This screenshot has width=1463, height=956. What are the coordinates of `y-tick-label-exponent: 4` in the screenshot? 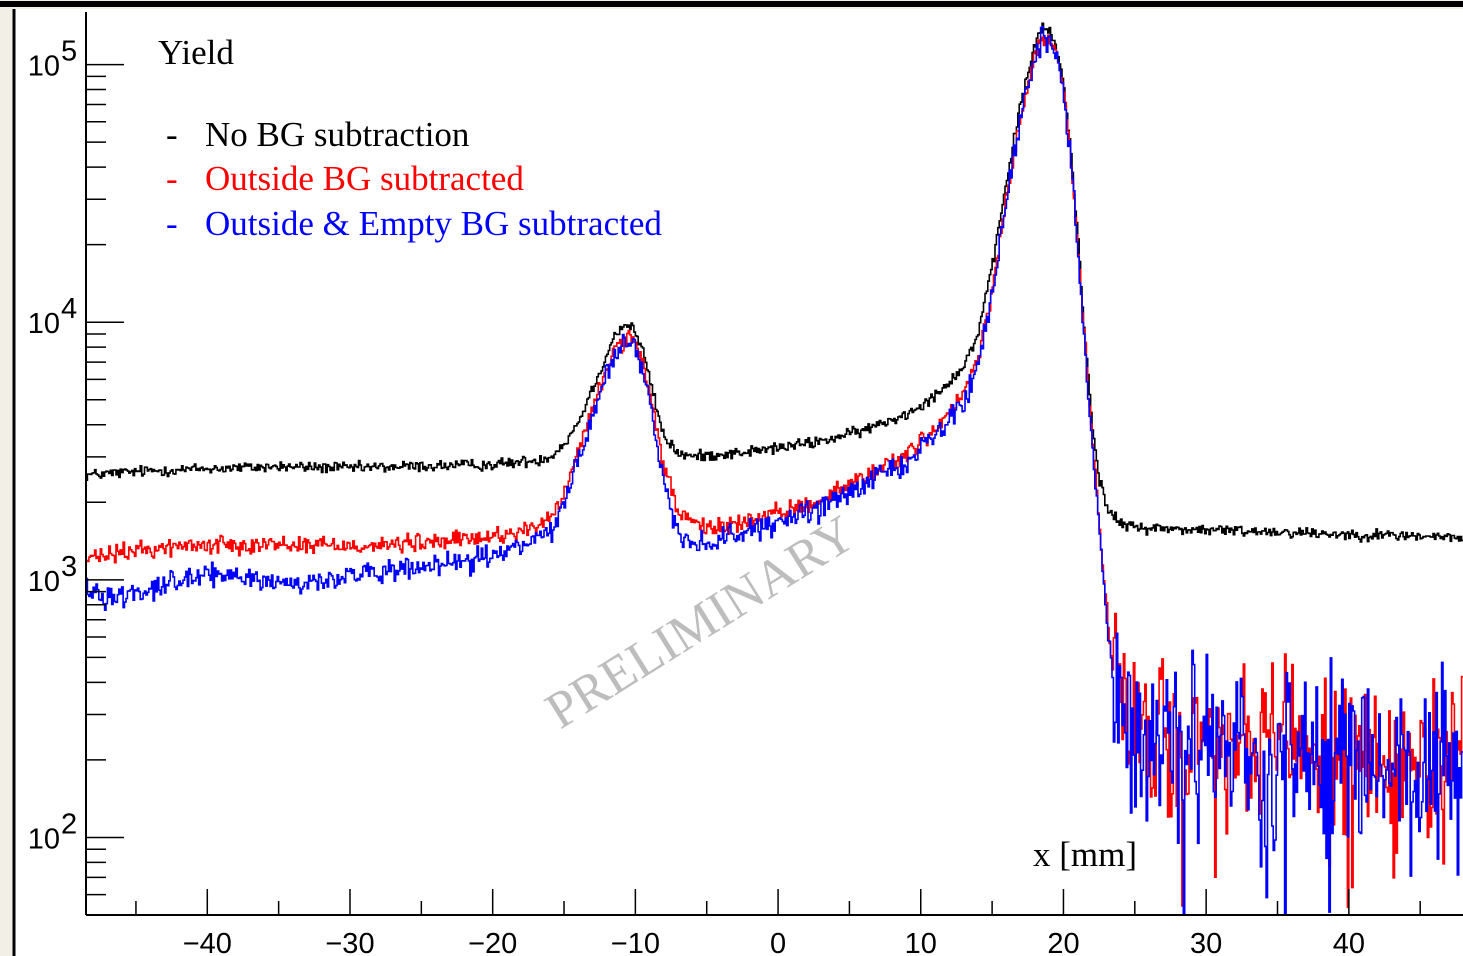 It's located at (69, 309).